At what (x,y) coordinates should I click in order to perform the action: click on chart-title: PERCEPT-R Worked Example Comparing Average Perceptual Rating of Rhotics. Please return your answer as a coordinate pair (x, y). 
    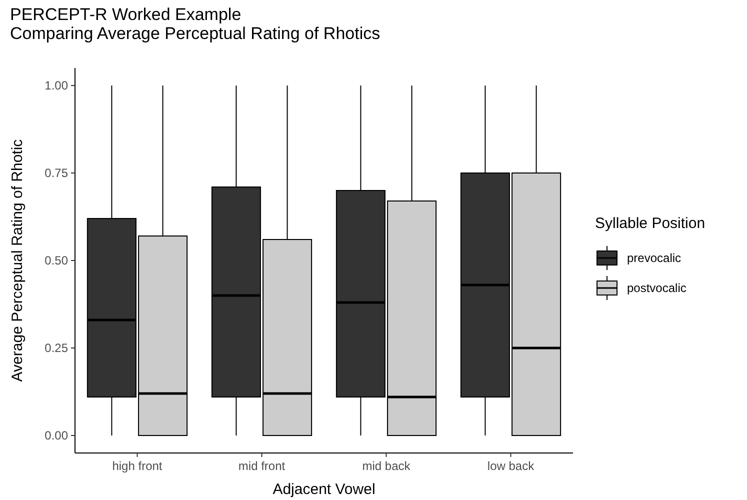
    Looking at the image, I should click on (195, 24).